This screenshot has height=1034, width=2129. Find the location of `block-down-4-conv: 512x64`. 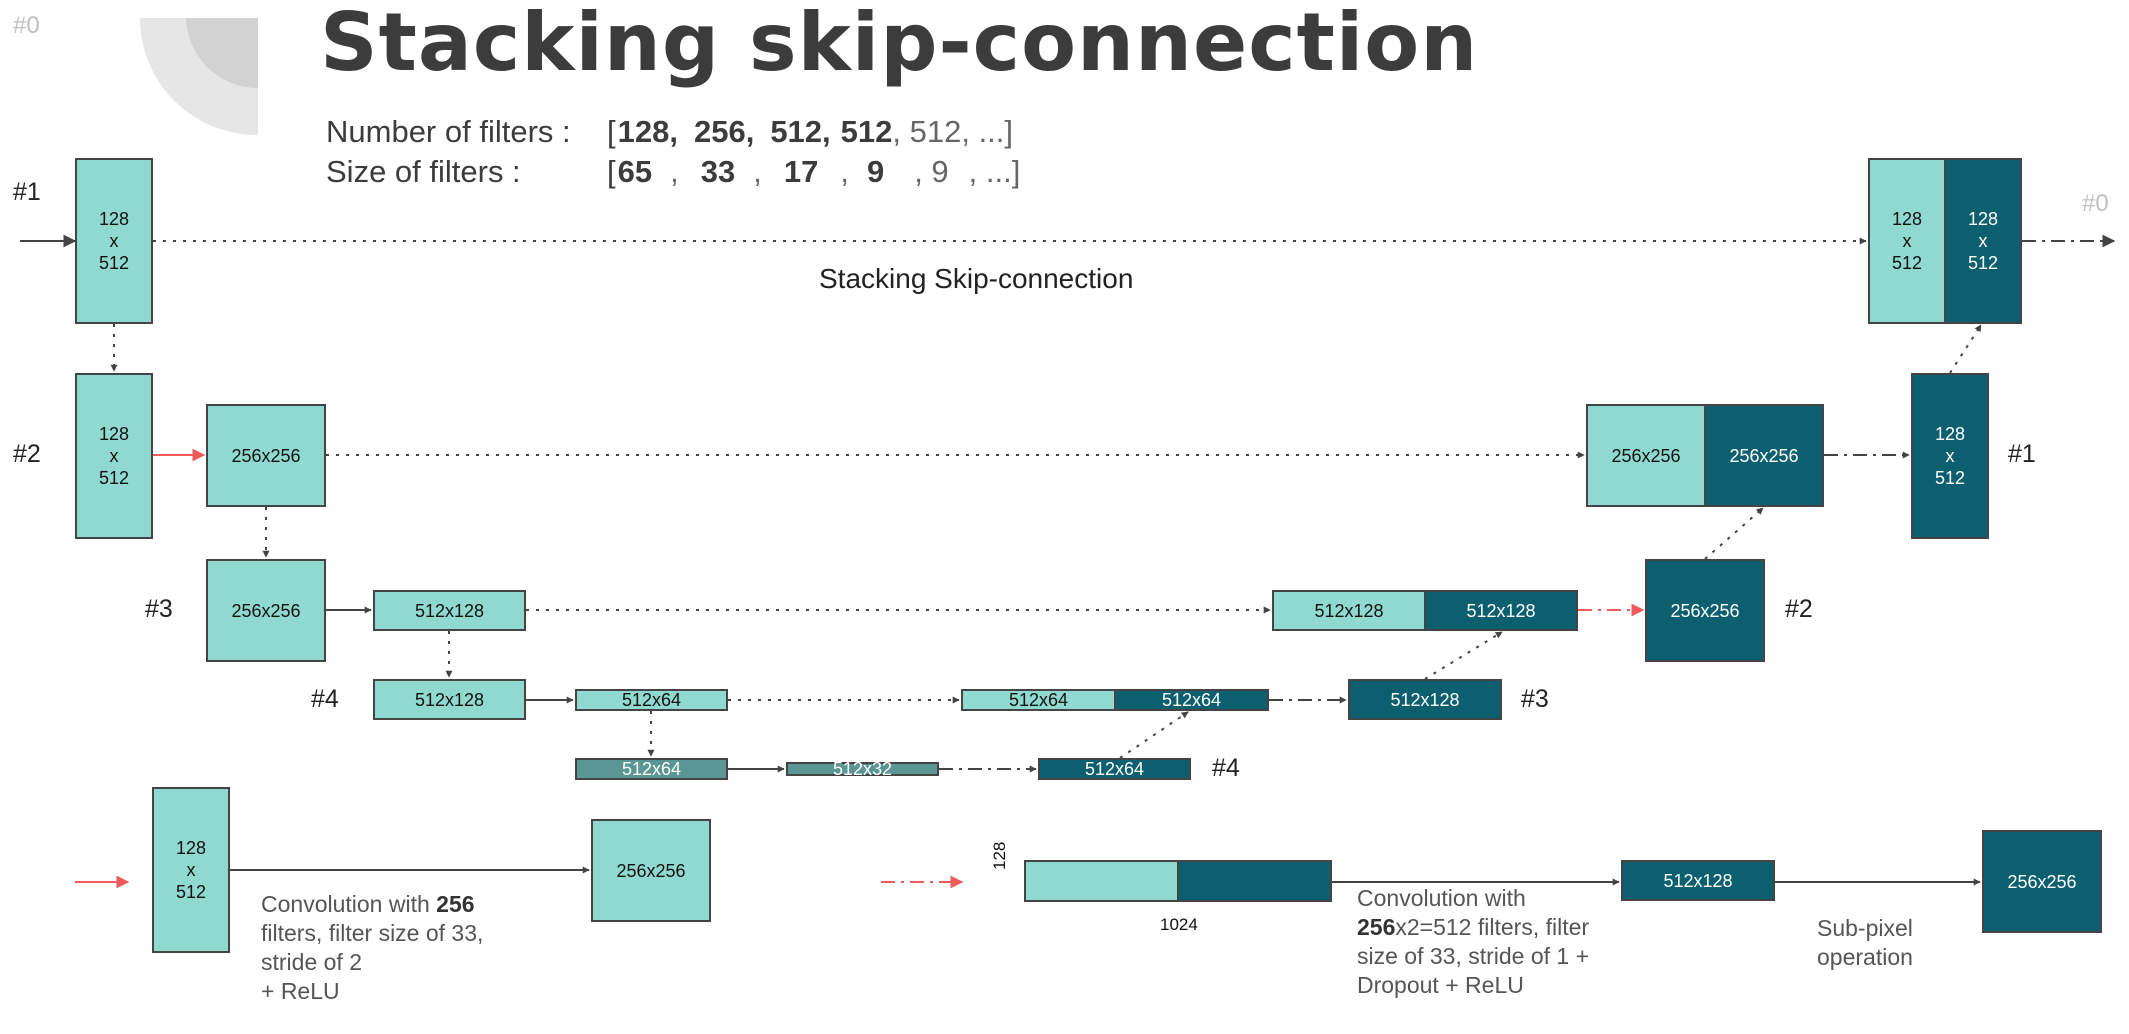

block-down-4-conv: 512x64 is located at coordinates (651, 700).